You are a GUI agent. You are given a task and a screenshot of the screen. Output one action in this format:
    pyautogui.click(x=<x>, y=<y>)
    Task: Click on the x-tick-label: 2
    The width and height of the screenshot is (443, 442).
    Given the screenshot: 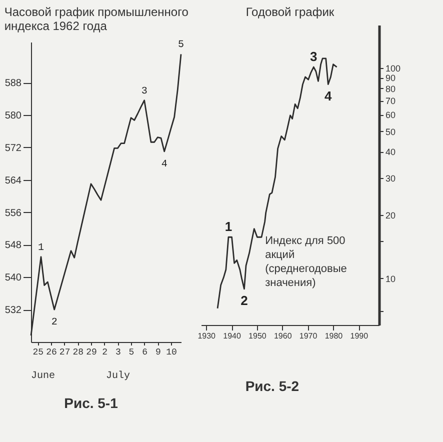 What is the action you would take?
    pyautogui.click(x=105, y=353)
    